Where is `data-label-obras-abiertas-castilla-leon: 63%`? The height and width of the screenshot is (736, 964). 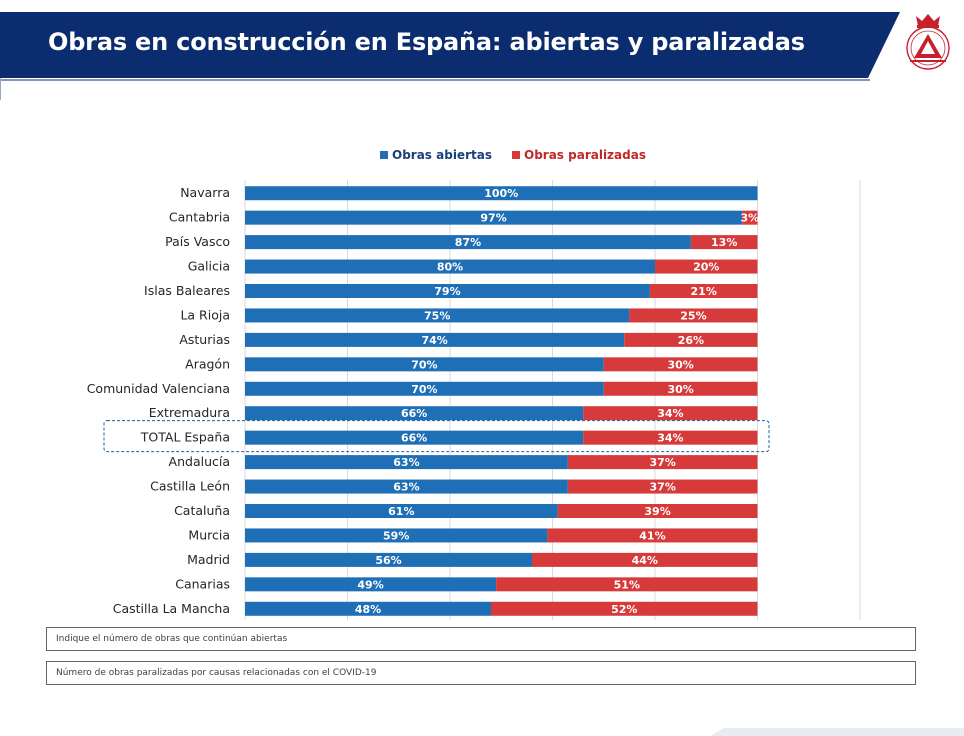
data-label-obras-abiertas-castilla-leon: 63% is located at coordinates (406, 487).